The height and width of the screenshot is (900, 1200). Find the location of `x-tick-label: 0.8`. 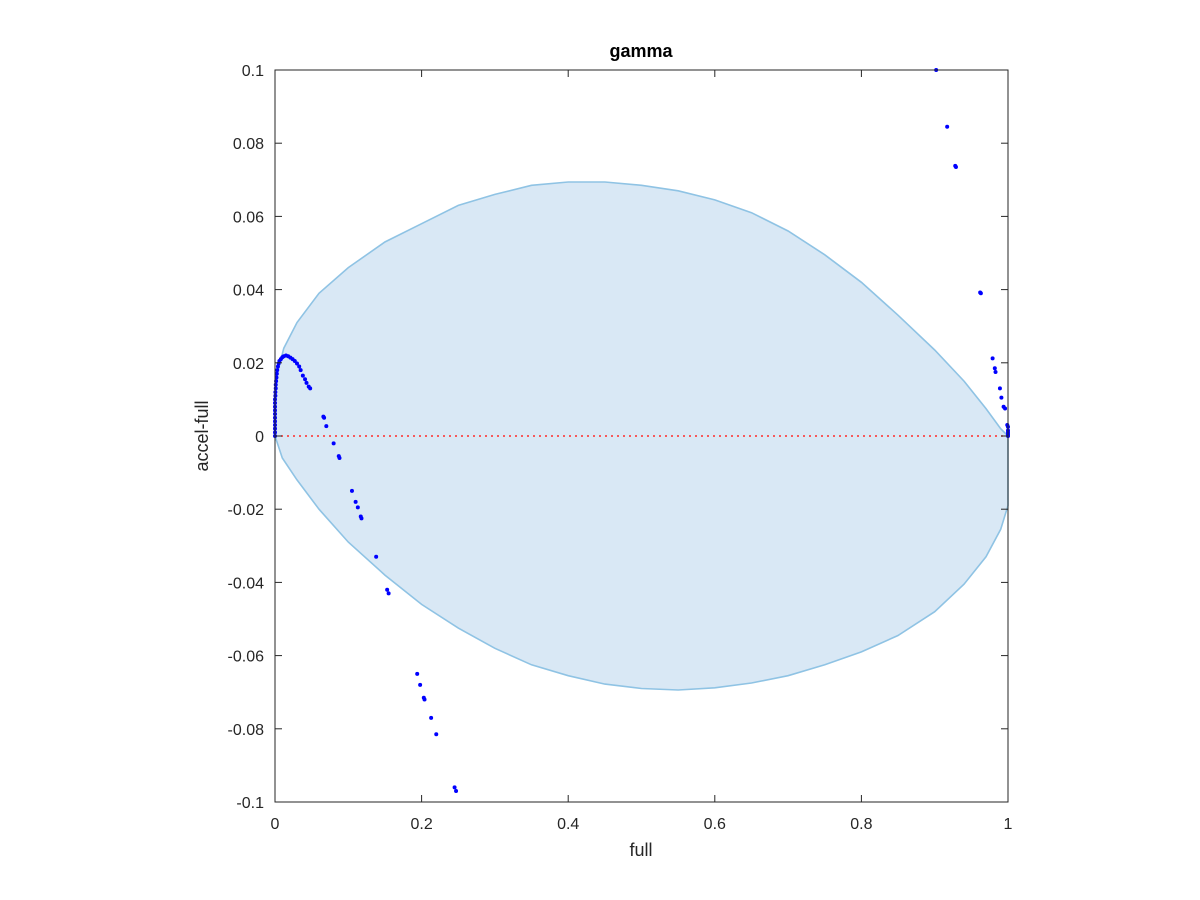

x-tick-label: 0.8 is located at coordinates (861, 824).